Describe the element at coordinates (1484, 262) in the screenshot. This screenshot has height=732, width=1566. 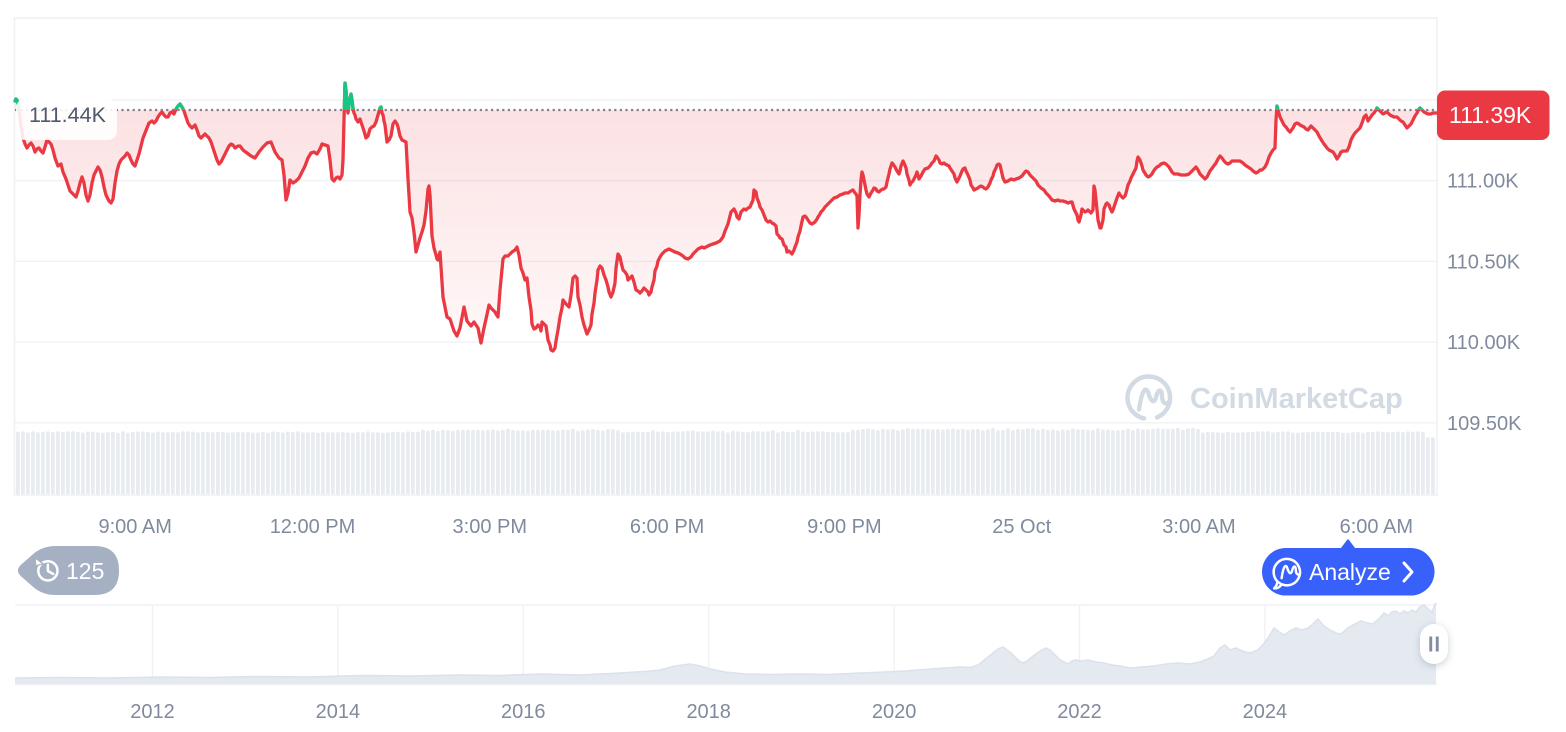
I see `svg-text: 110.50K` at that location.